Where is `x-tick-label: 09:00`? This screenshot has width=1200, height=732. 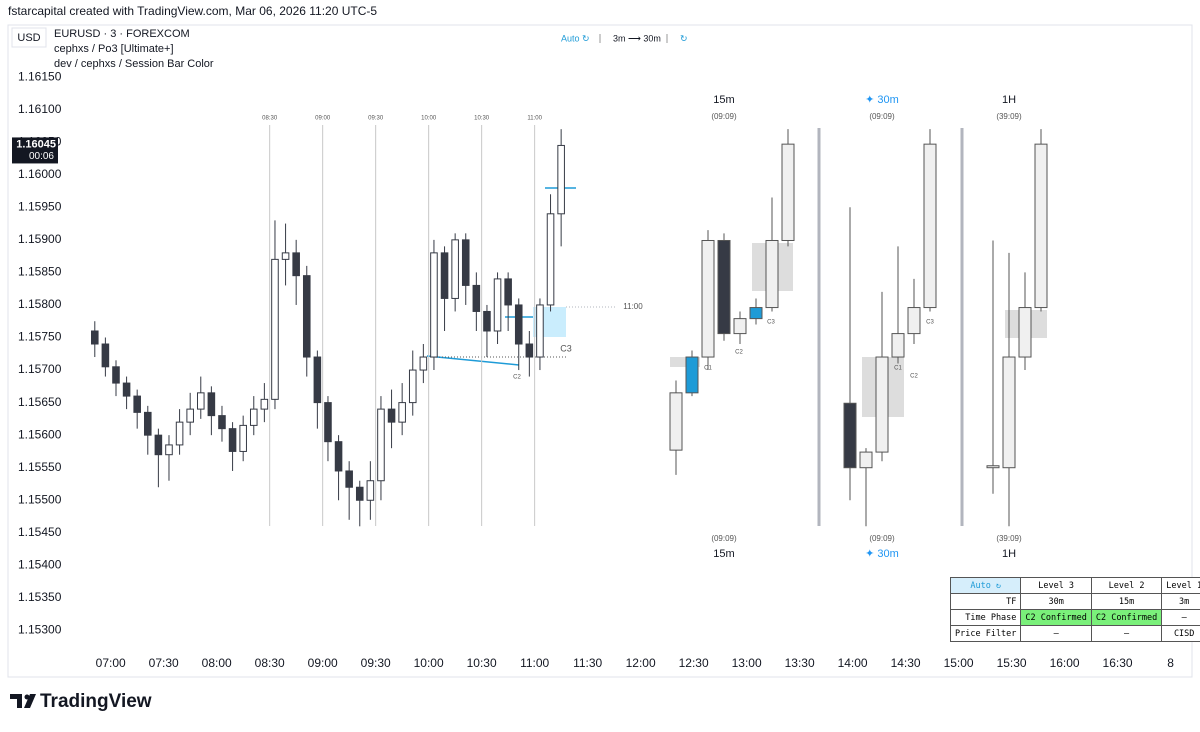 x-tick-label: 09:00 is located at coordinates (323, 663).